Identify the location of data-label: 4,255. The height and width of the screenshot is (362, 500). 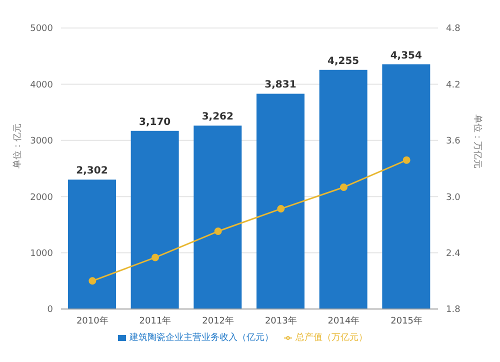
(344, 61).